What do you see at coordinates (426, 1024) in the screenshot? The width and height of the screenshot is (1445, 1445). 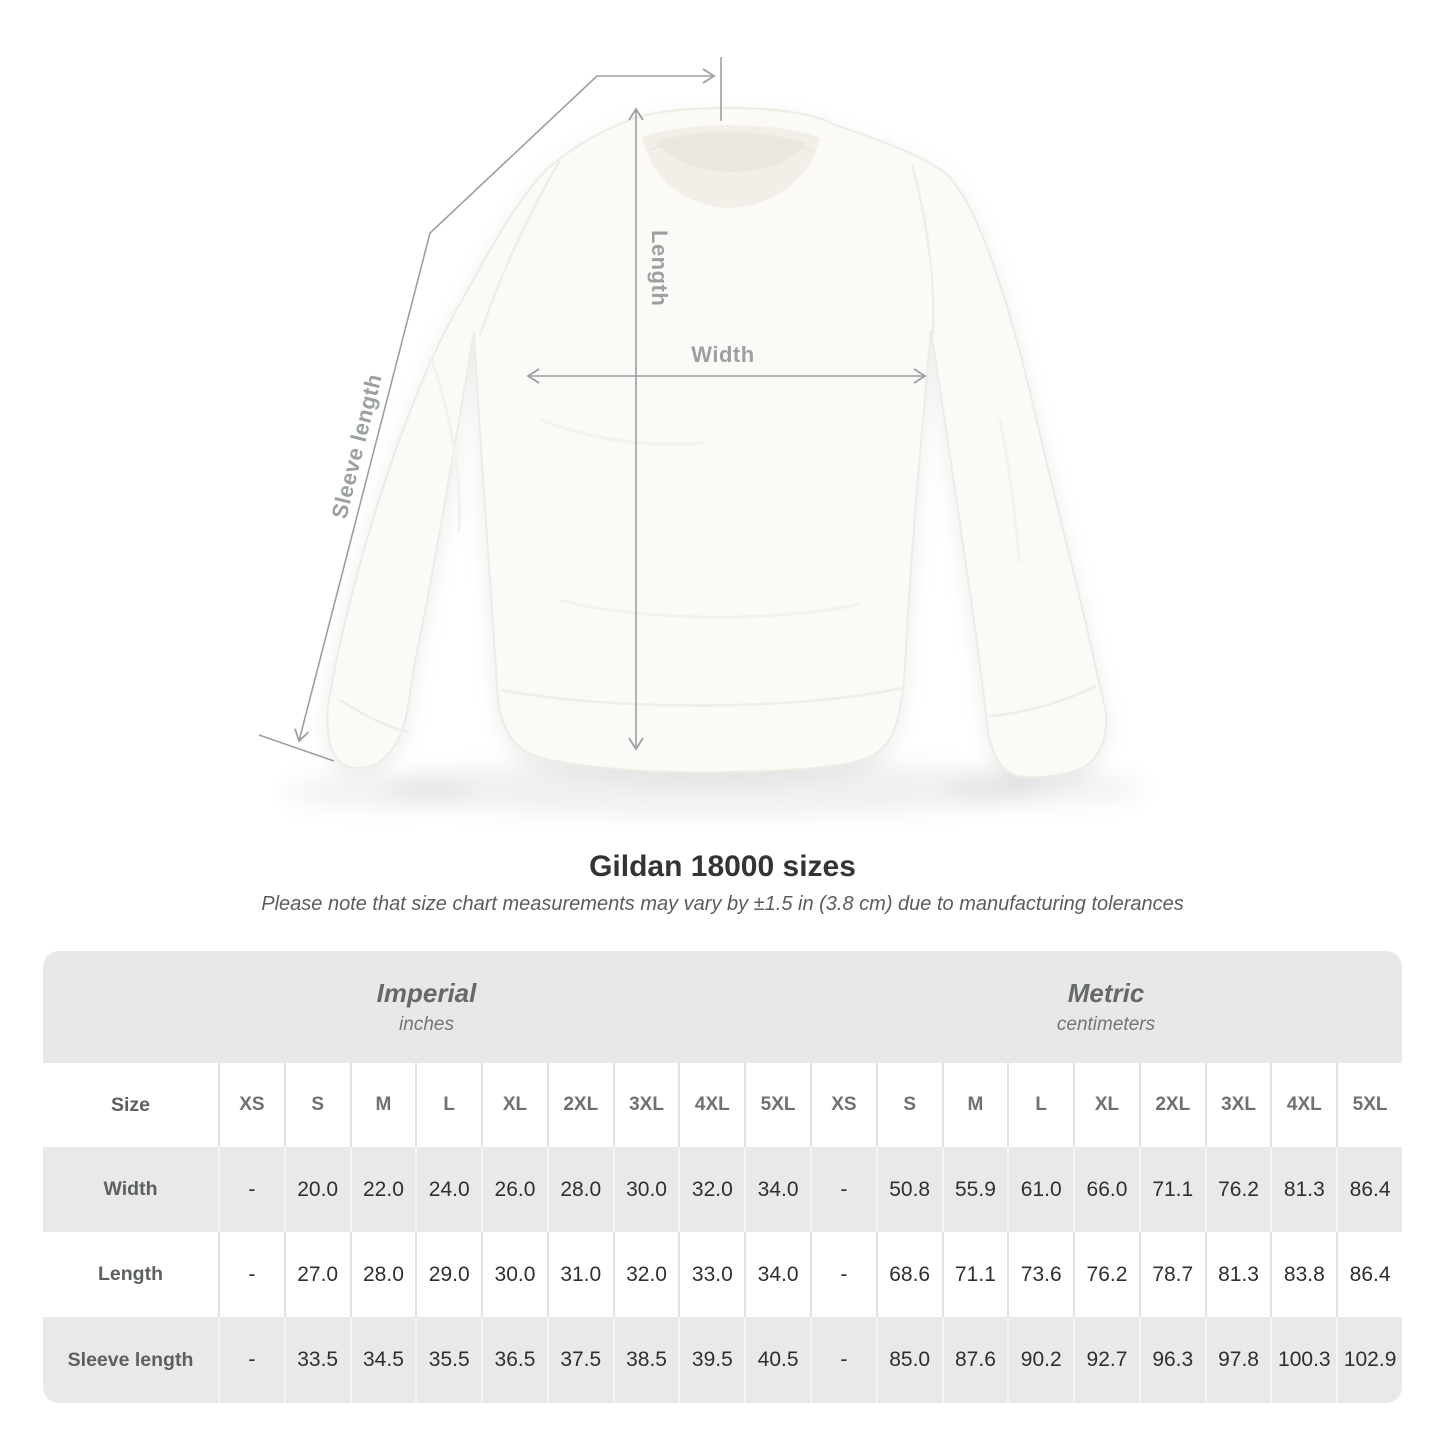 I see `unit-group-unit: inches` at bounding box center [426, 1024].